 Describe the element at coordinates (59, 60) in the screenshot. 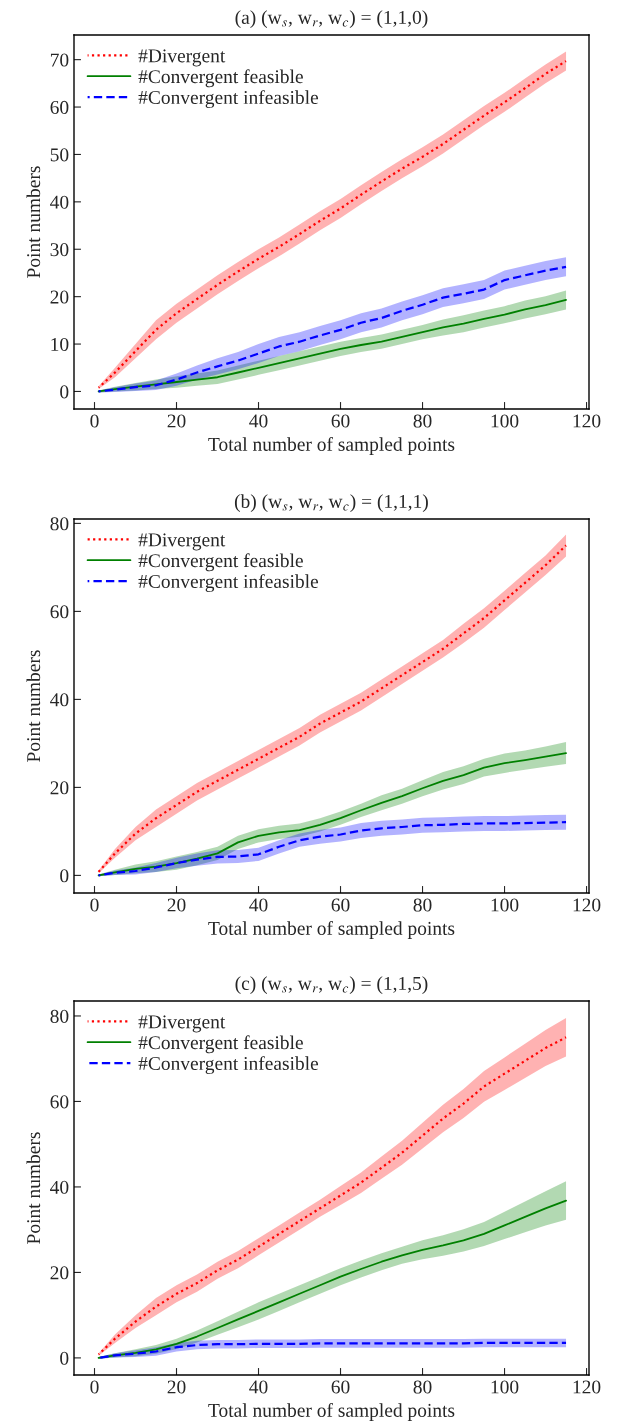

I see `y-tick-label: 70` at that location.